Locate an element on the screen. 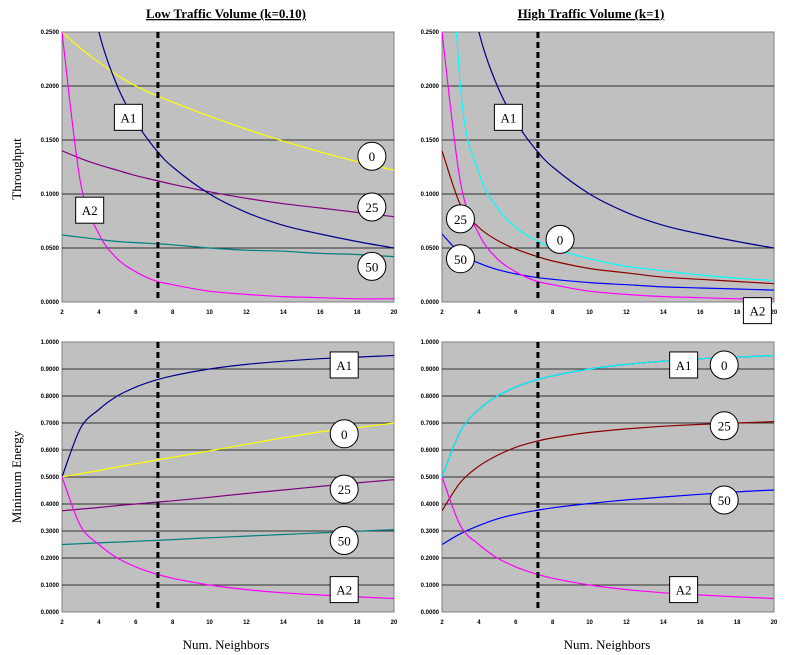 This screenshot has width=789, height=655. x-tick-label: 12 is located at coordinates (626, 623).